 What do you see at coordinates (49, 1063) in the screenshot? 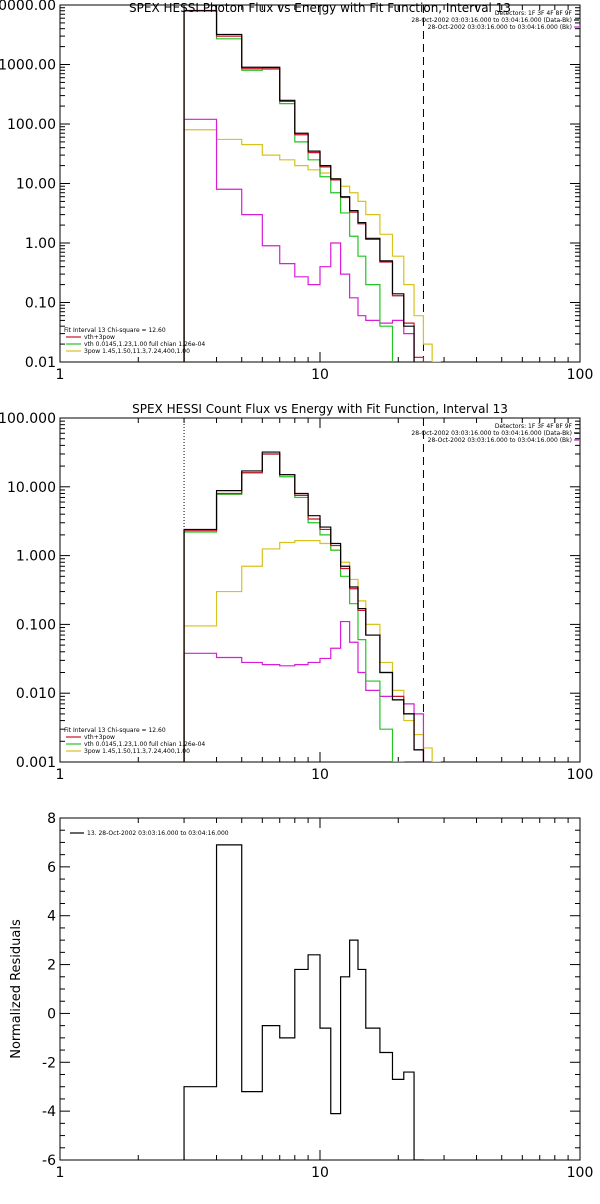
I see `y-tick-label: -2` at bounding box center [49, 1063].